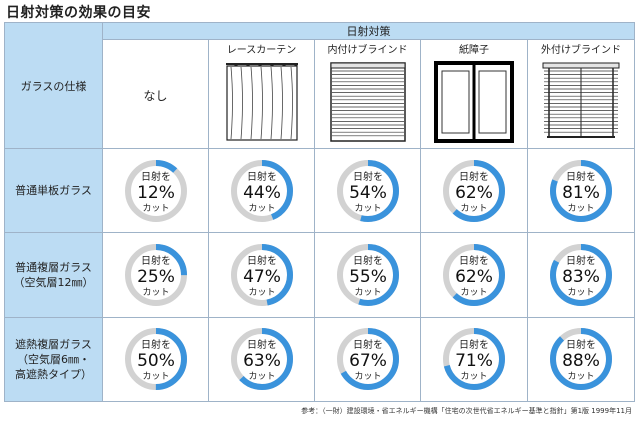  I want to click on cut-rate-percent: 47%, so click(262, 277).